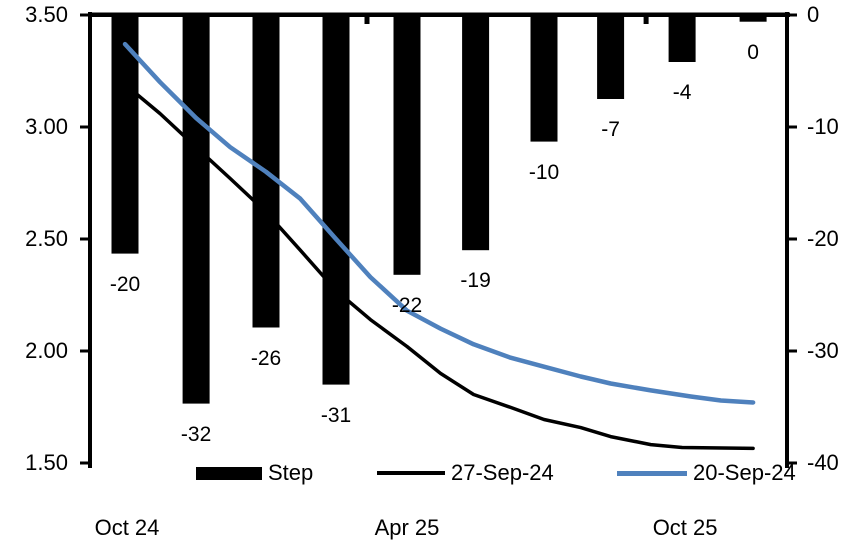 The image size is (852, 551). I want to click on legend-swatch-20-sep-line, so click(652, 473).